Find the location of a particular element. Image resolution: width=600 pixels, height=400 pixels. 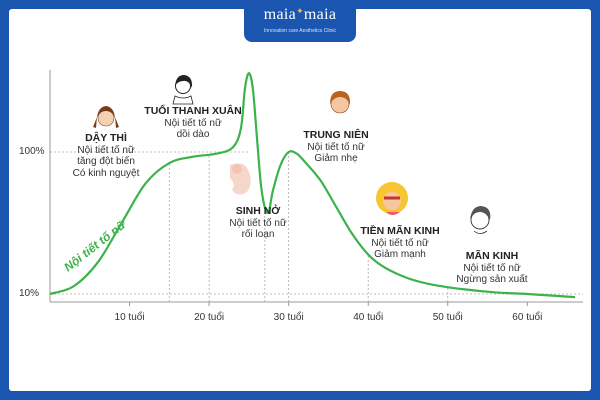

stage-description: Giảm nhẹ is located at coordinates (336, 158).